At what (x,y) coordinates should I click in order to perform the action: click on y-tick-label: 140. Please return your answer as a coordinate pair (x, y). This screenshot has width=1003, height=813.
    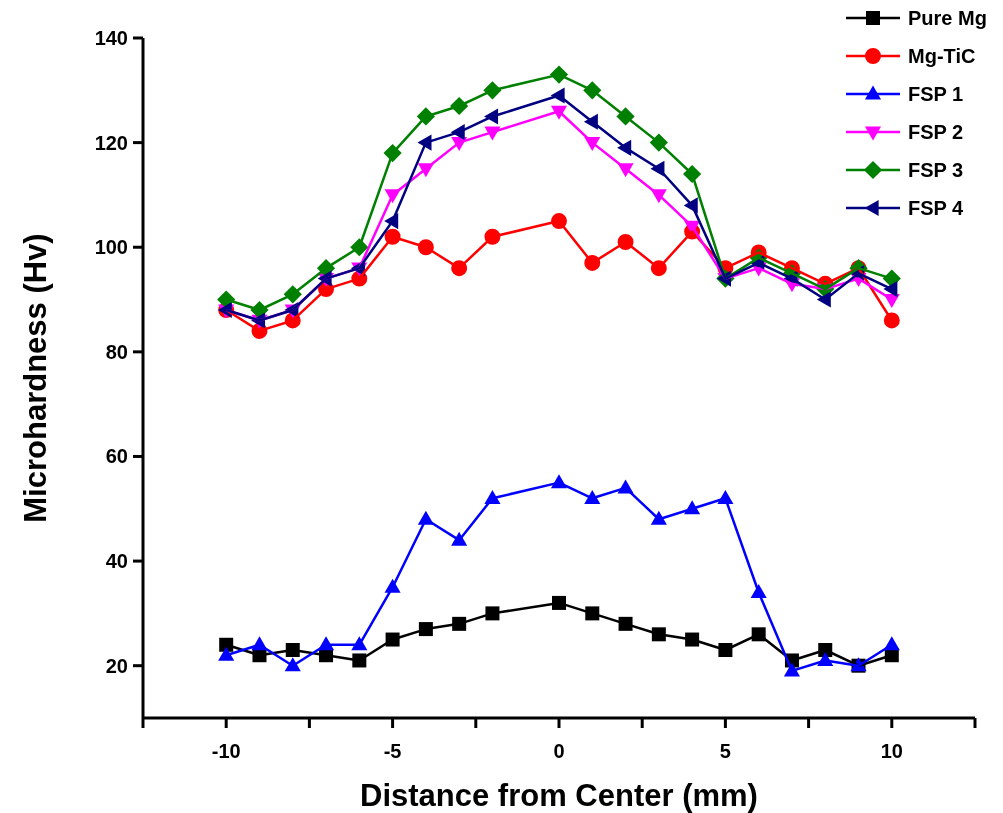
    Looking at the image, I should click on (111, 38).